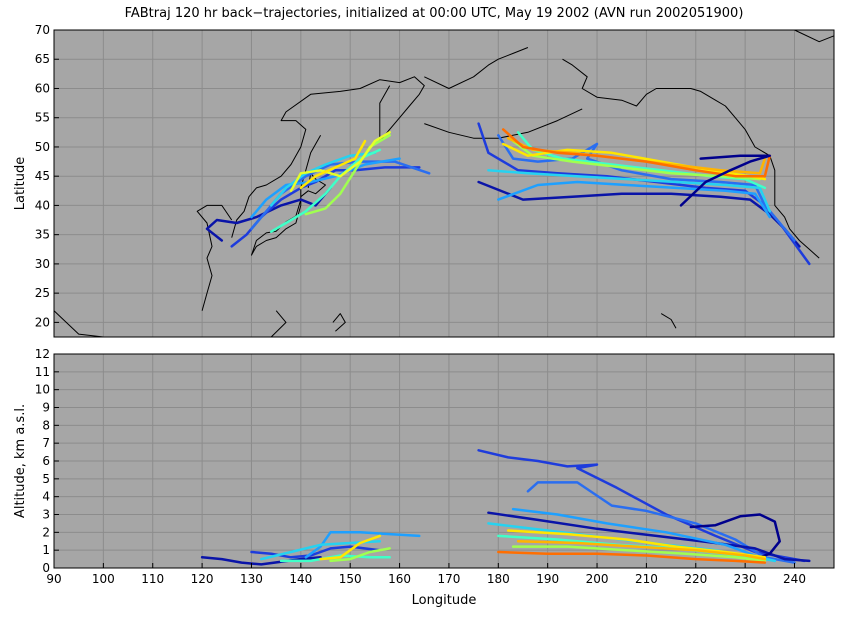 The width and height of the screenshot is (868, 621). What do you see at coordinates (46, 461) in the screenshot?
I see `y-tick-label: 6` at bounding box center [46, 461].